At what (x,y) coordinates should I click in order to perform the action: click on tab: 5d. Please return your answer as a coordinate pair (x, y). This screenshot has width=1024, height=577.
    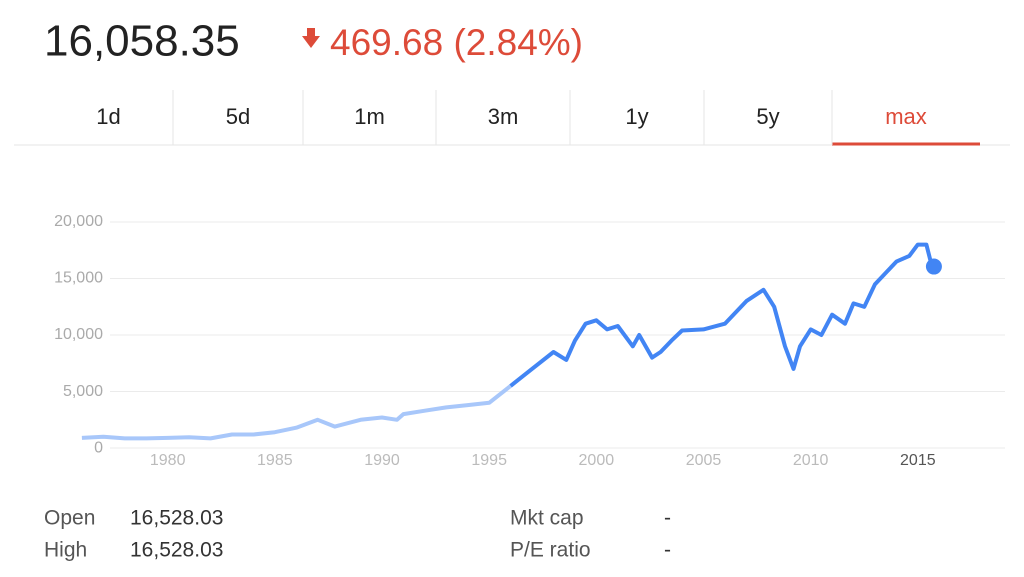
    Looking at the image, I should click on (238, 116).